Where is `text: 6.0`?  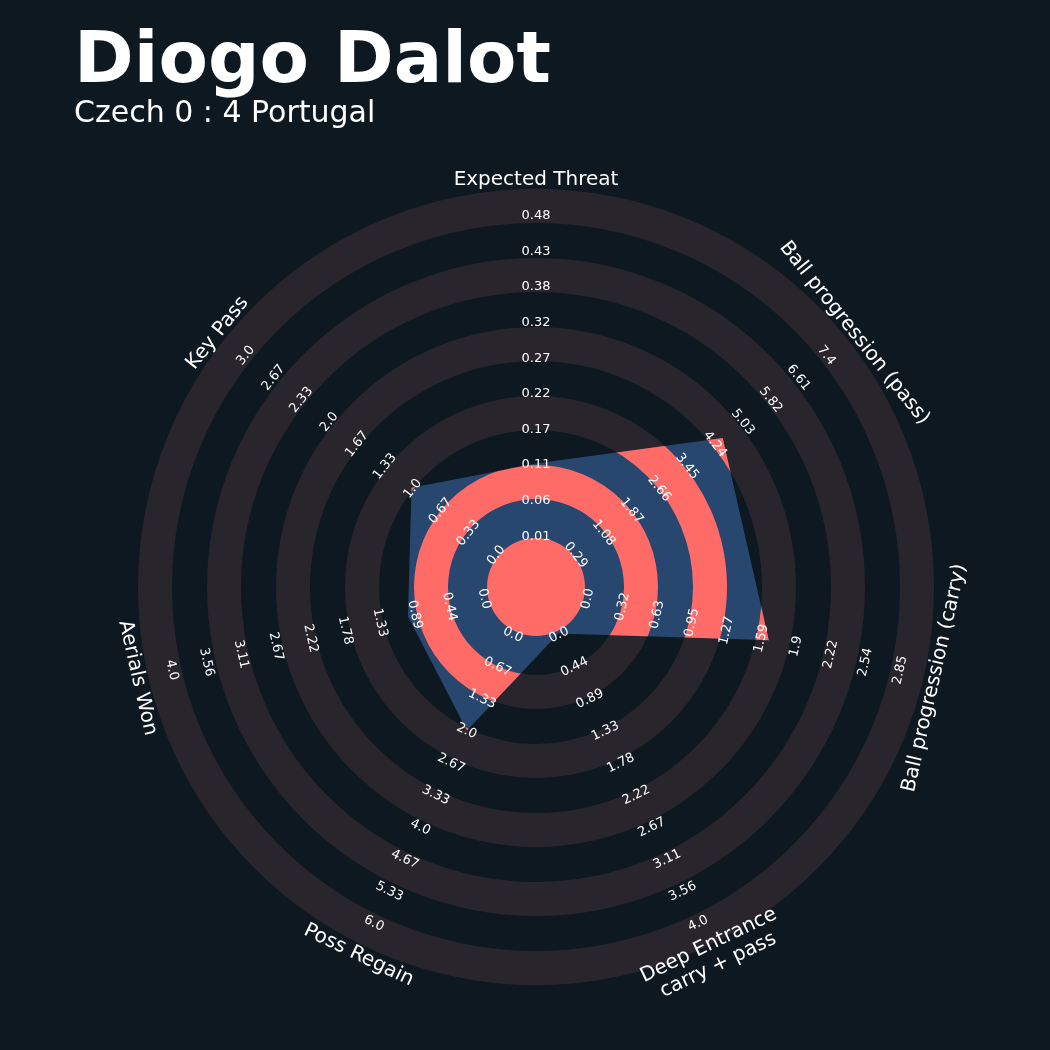
text: 6.0 is located at coordinates (374, 922).